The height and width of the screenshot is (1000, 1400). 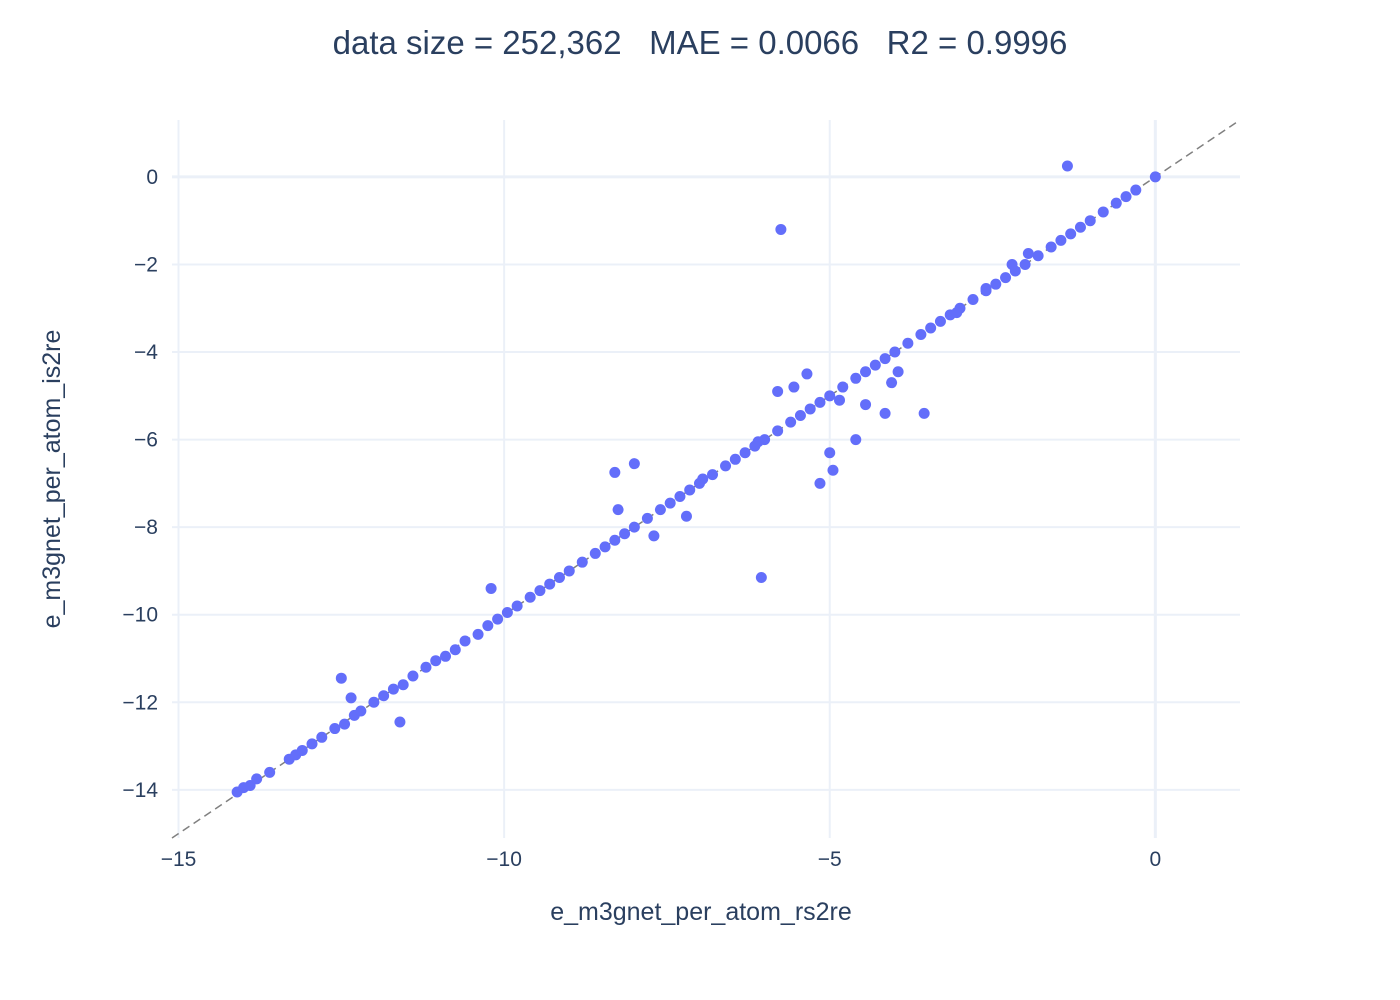 I want to click on y-tick-label: −14, so click(x=140, y=790).